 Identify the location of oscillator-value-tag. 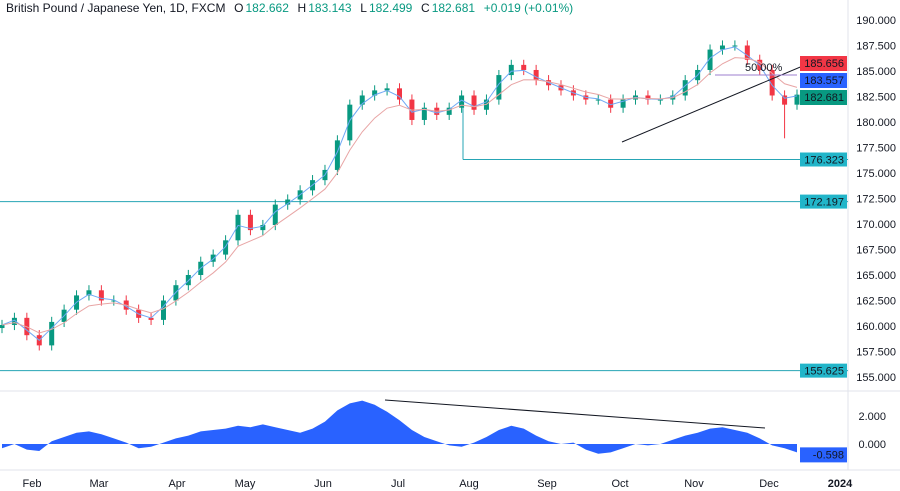
(823, 455).